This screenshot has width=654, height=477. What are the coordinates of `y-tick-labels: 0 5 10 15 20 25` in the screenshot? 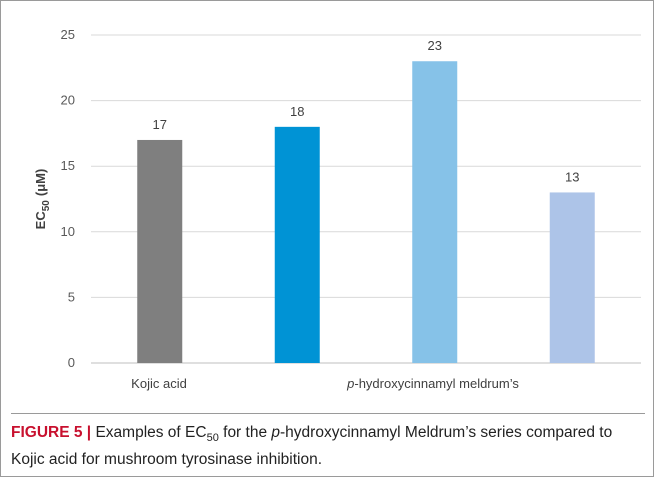 It's located at (68, 198).